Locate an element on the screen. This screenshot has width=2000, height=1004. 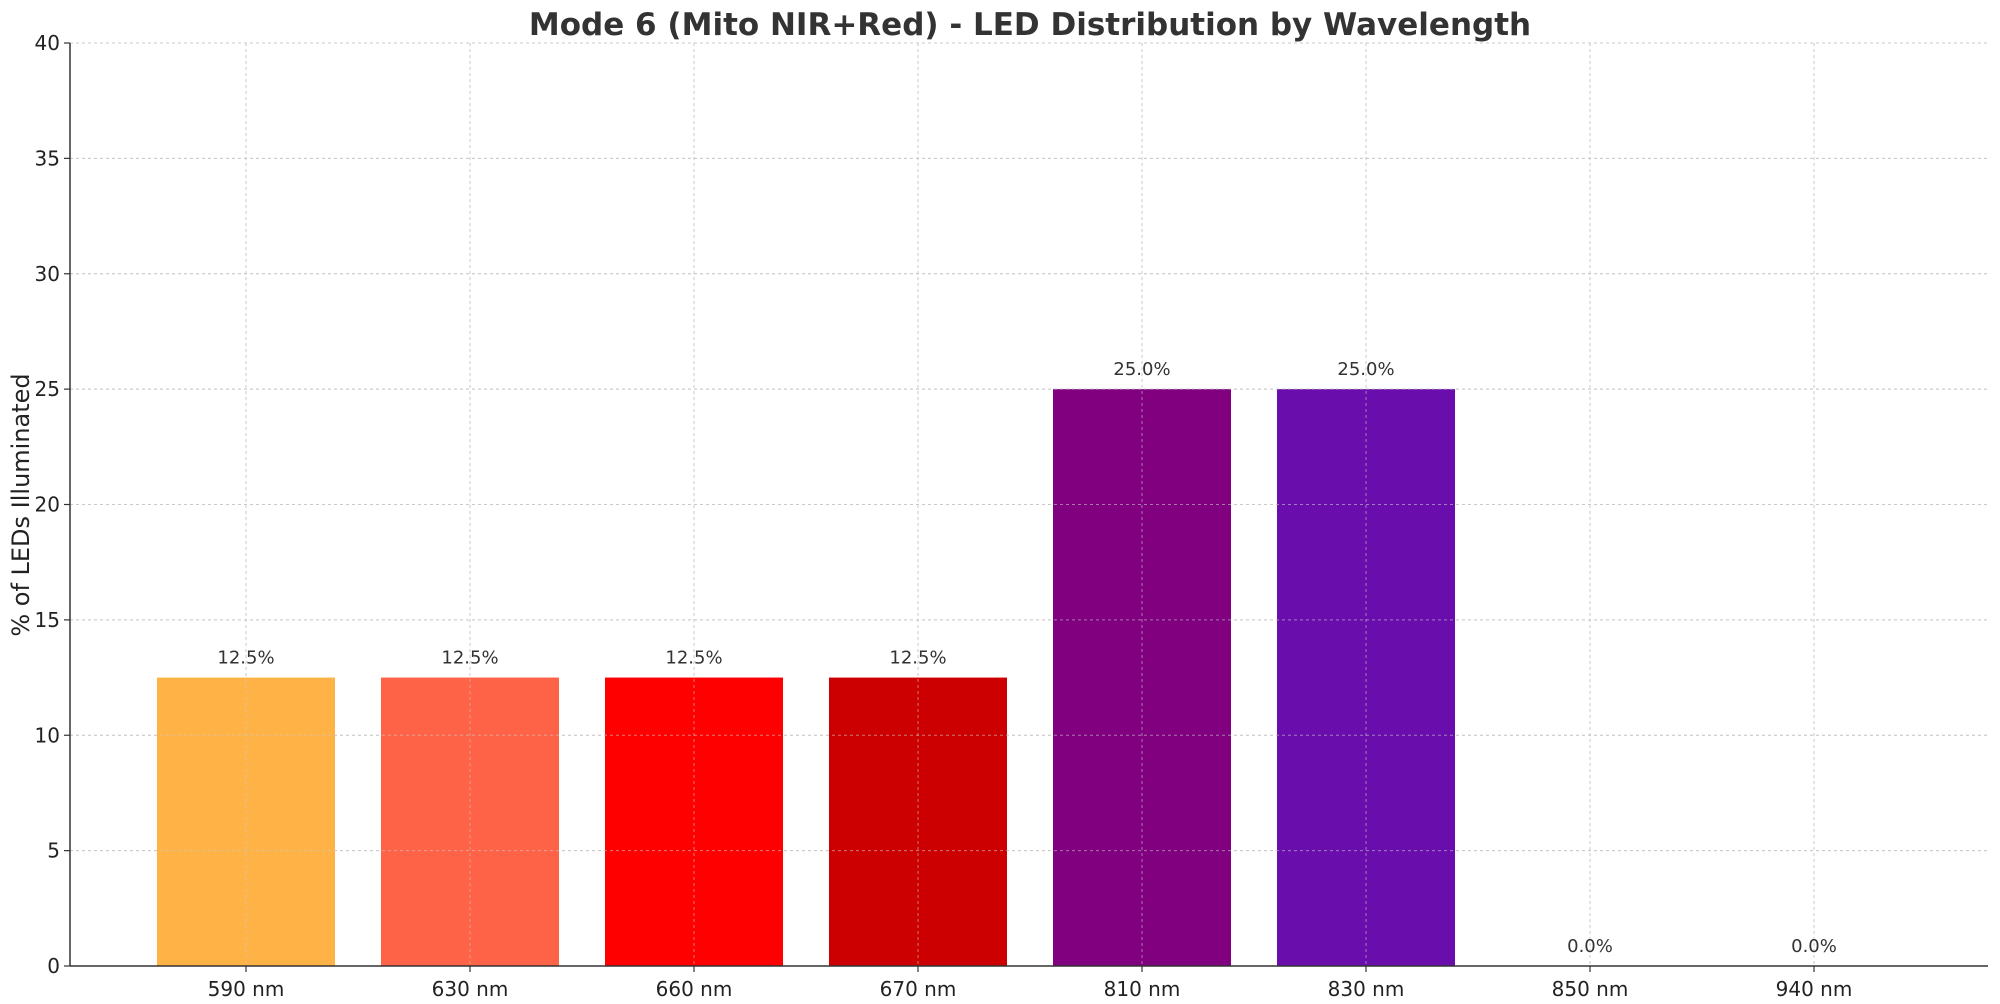
y-tick-label: 40 is located at coordinates (47, 43).